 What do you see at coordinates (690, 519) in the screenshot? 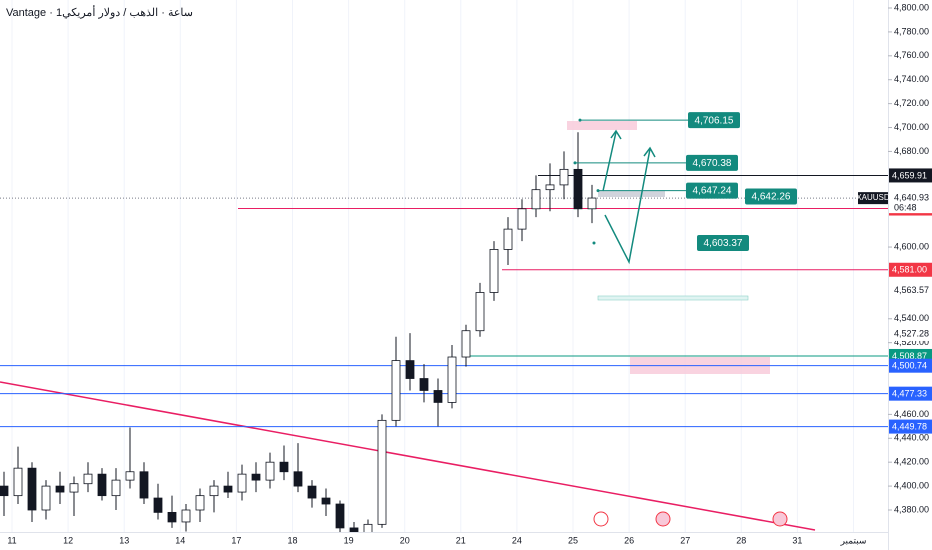
I see `event-icons` at bounding box center [690, 519].